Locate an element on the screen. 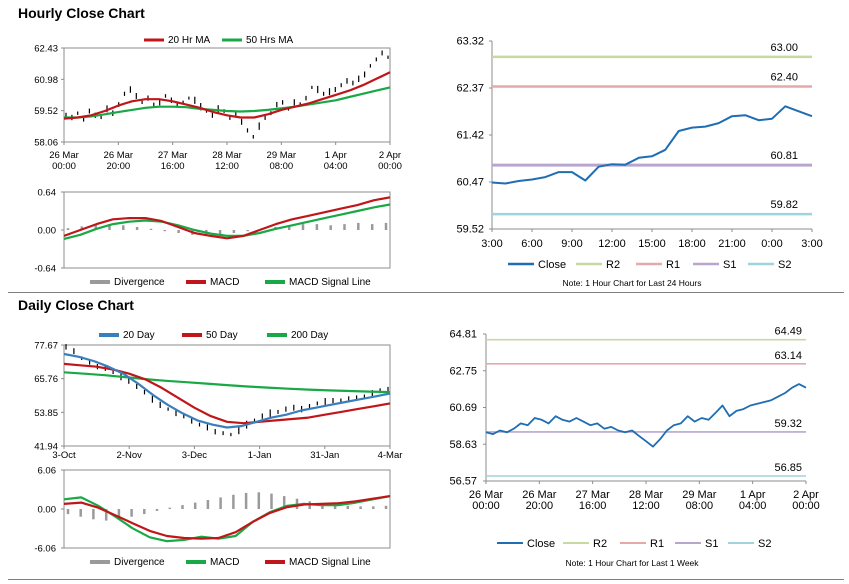 Image resolution: width=849 pixels, height=584 pixels. legend-label: 20 Hr MA is located at coordinates (189, 40).